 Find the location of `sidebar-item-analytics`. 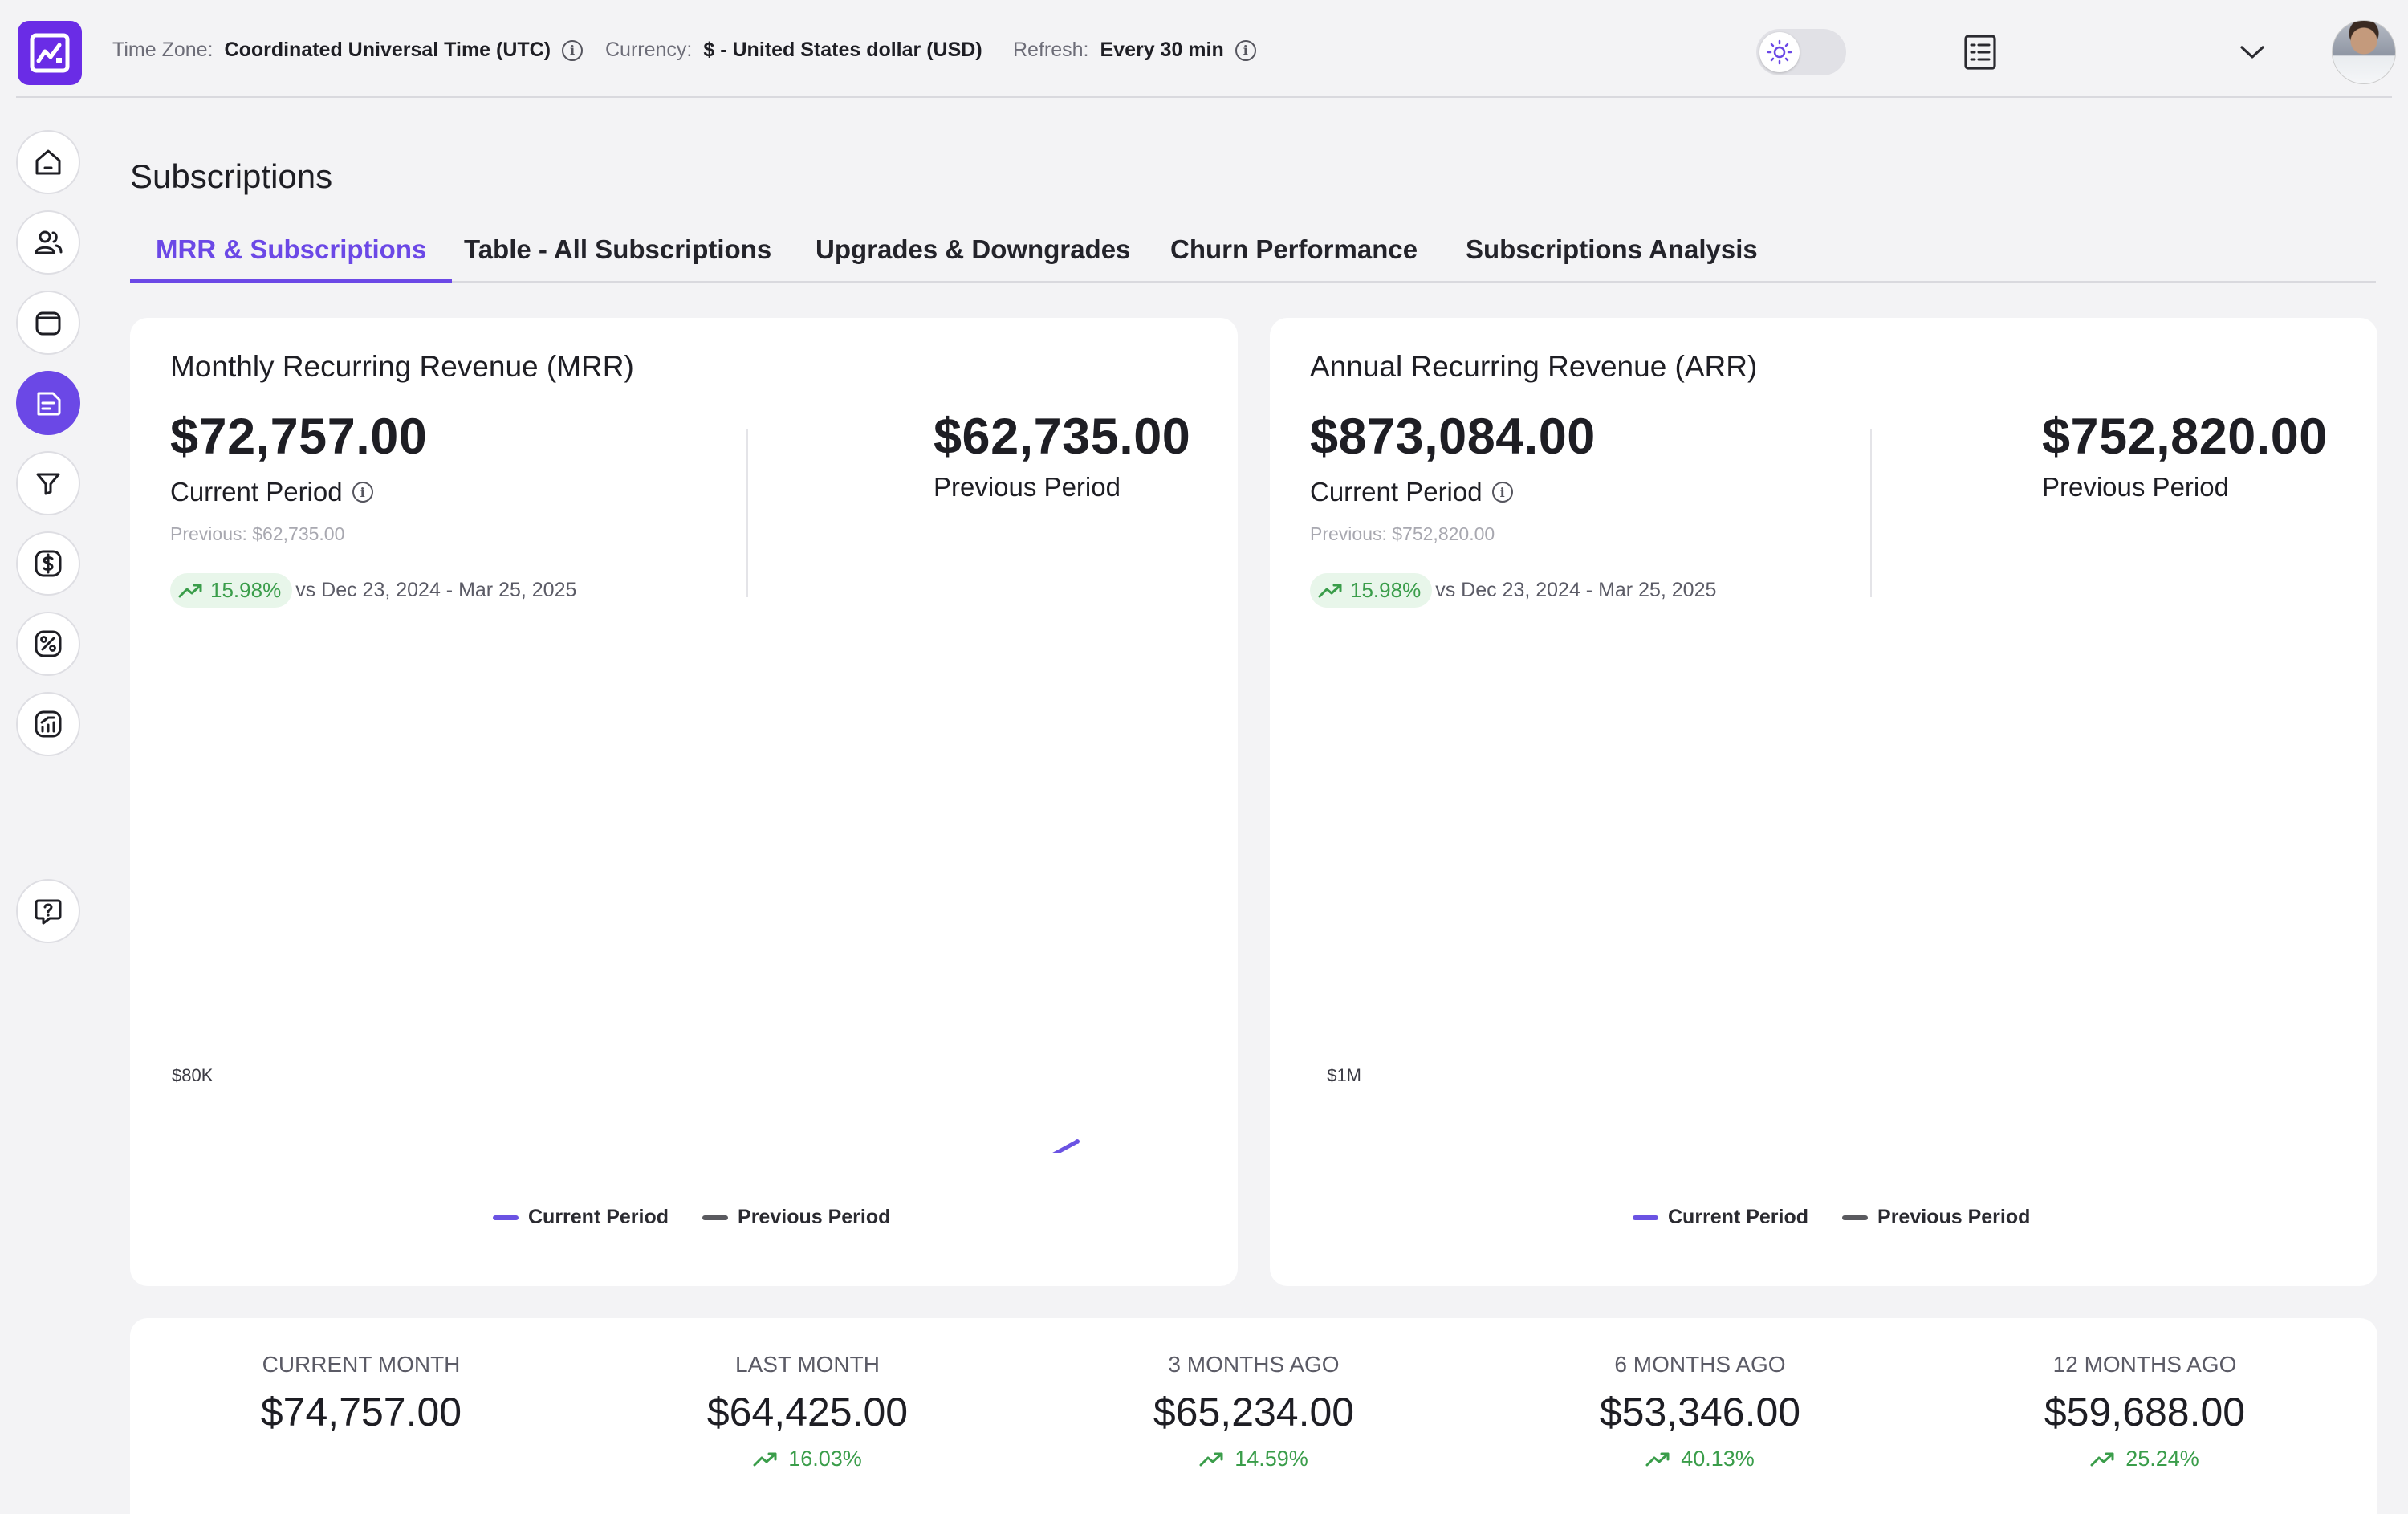

sidebar-item-analytics is located at coordinates (48, 724).